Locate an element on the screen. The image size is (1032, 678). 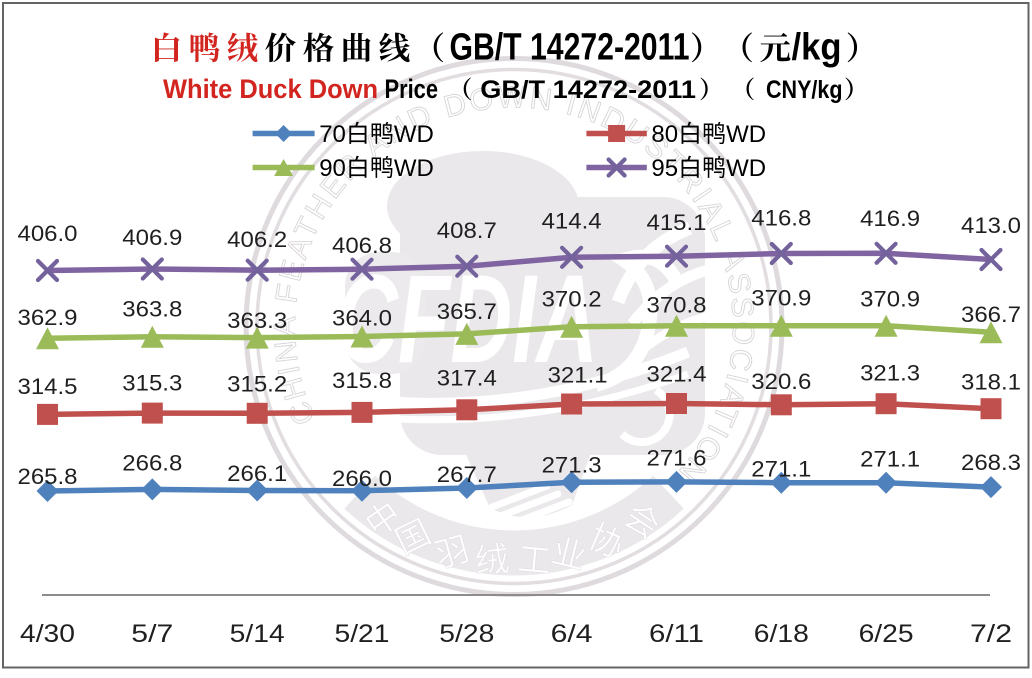
svg-text: 266.1 is located at coordinates (257, 473).